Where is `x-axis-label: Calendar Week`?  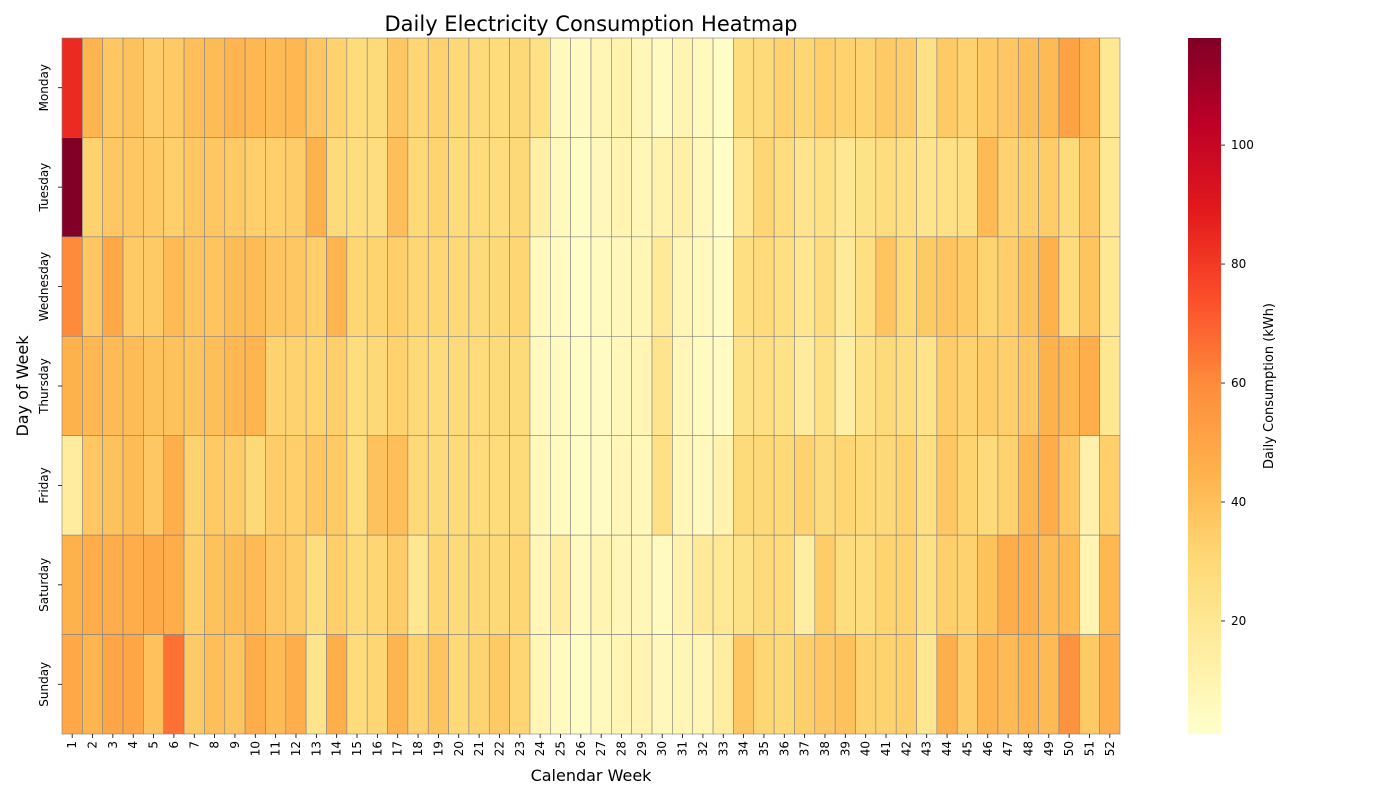 x-axis-label: Calendar Week is located at coordinates (592, 775).